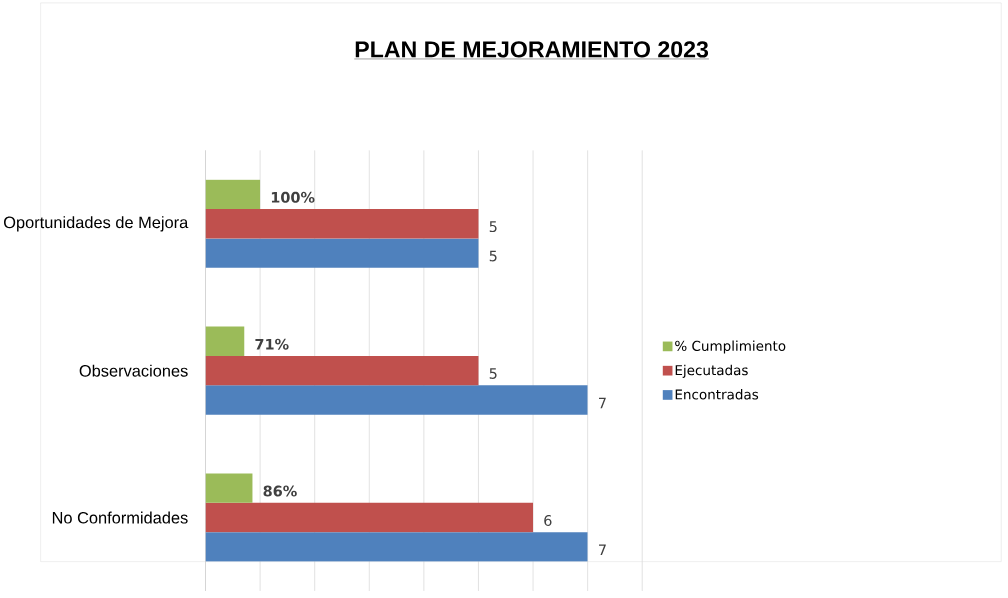  What do you see at coordinates (548, 521) in the screenshot?
I see `data-label: 6` at bounding box center [548, 521].